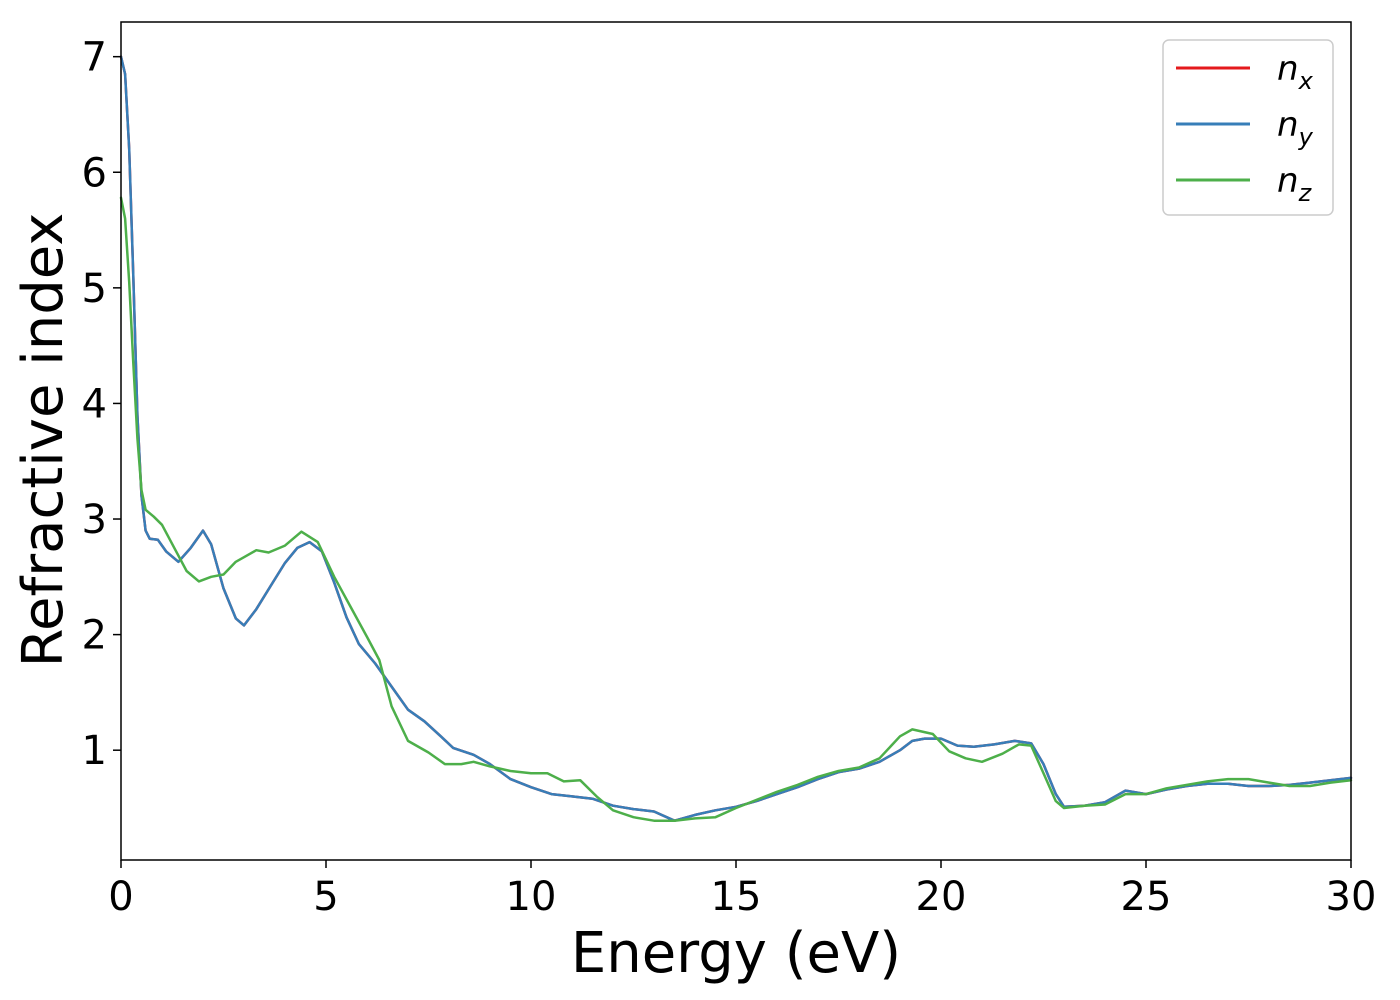 The width and height of the screenshot is (1400, 1000). What do you see at coordinates (1146, 897) in the screenshot?
I see `x-tick-label: 25` at bounding box center [1146, 897].